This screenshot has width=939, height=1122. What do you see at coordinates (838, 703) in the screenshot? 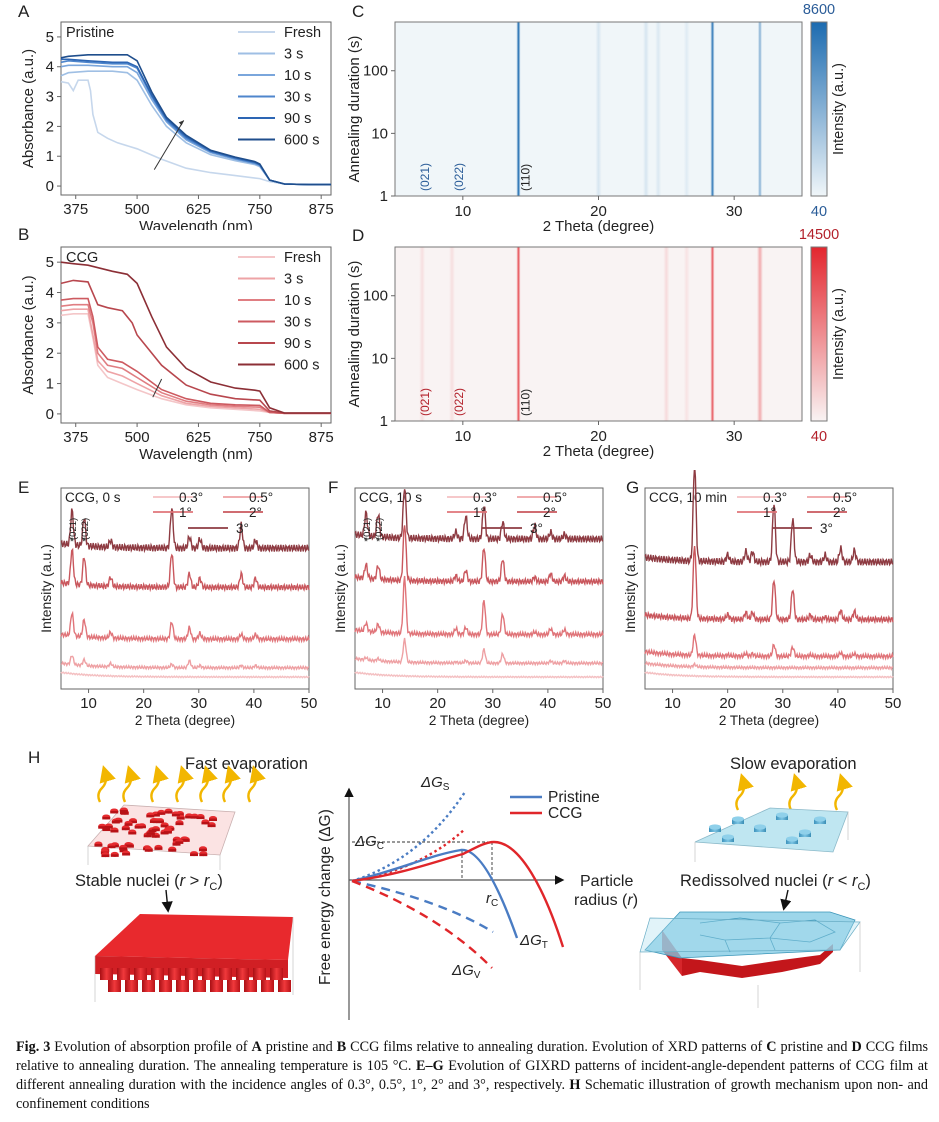
I see `x-tick-label: 40` at bounding box center [838, 703].